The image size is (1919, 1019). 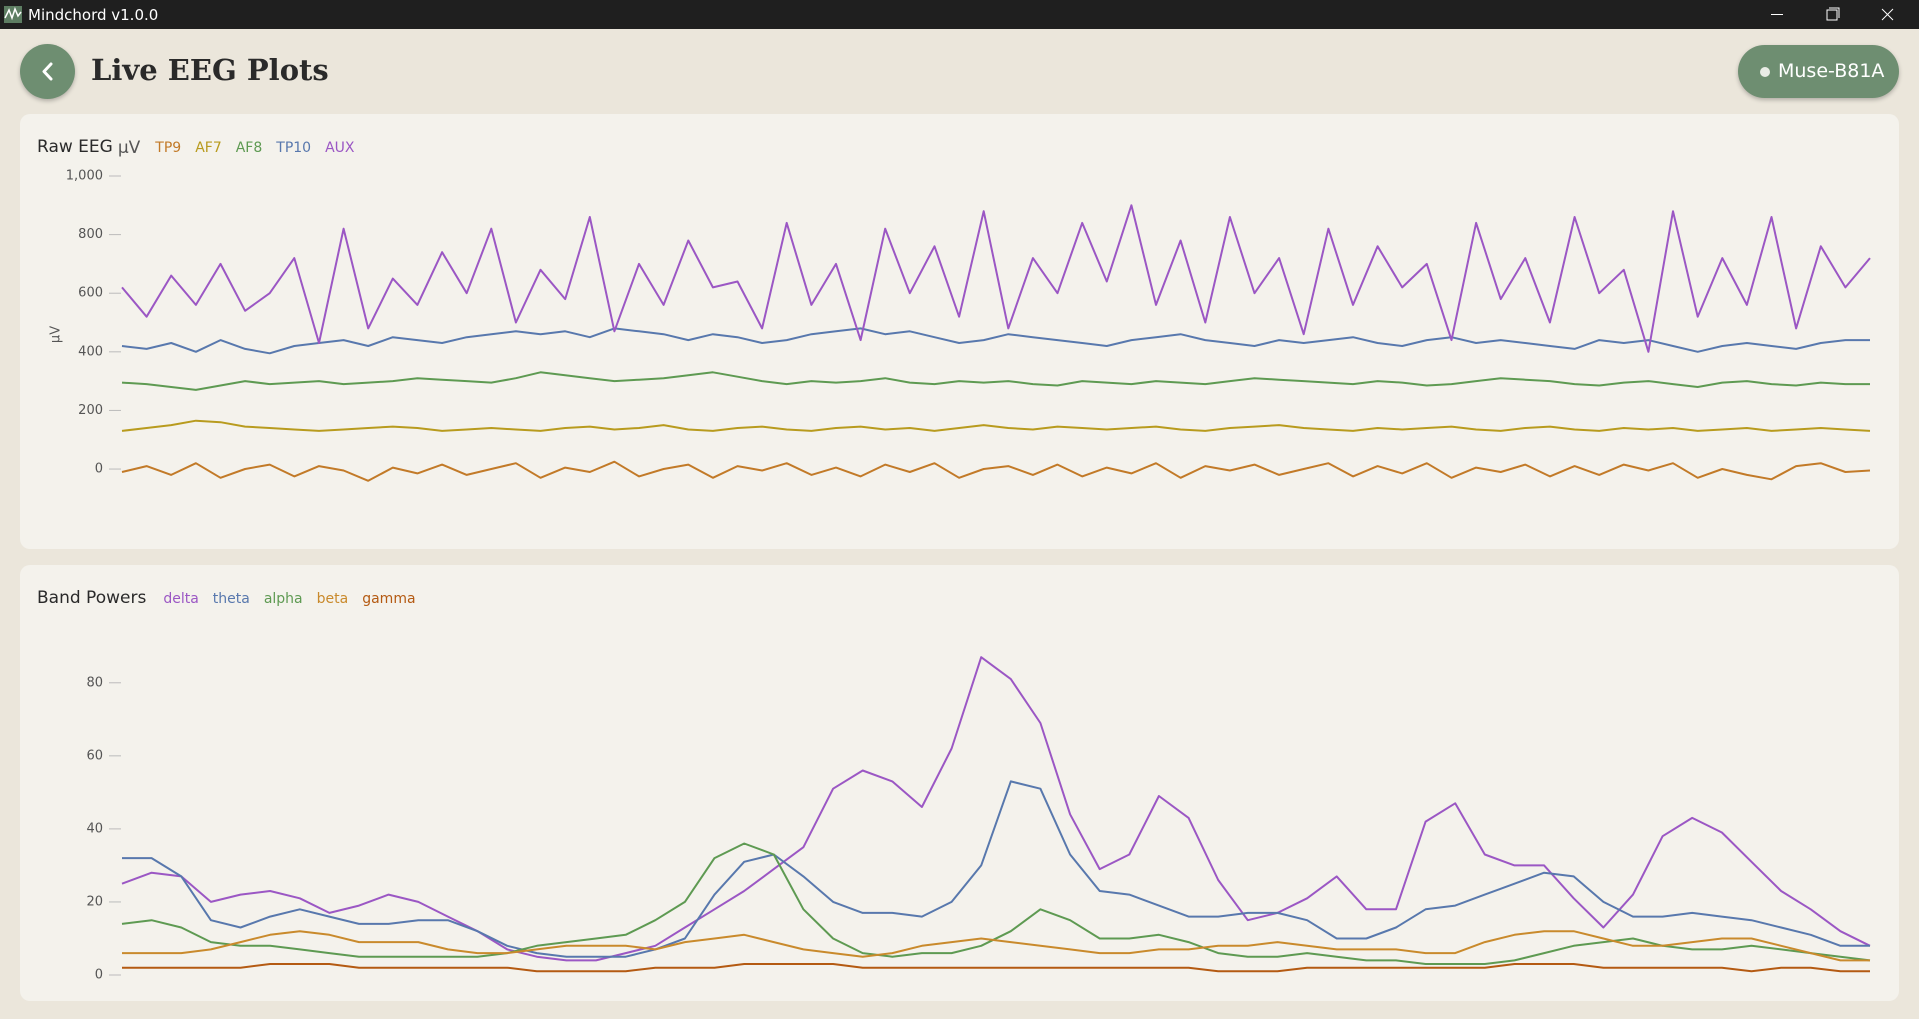 I want to click on y-tick-label: 20, so click(x=94, y=901).